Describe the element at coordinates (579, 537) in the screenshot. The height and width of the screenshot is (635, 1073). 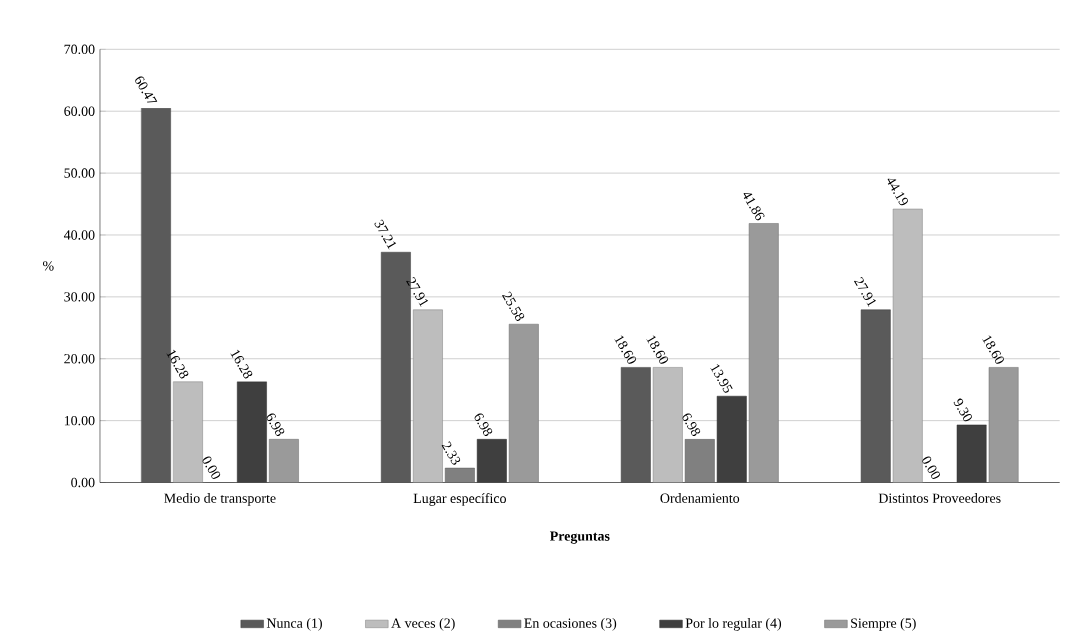
I see `x-axis-title: Preguntas` at that location.